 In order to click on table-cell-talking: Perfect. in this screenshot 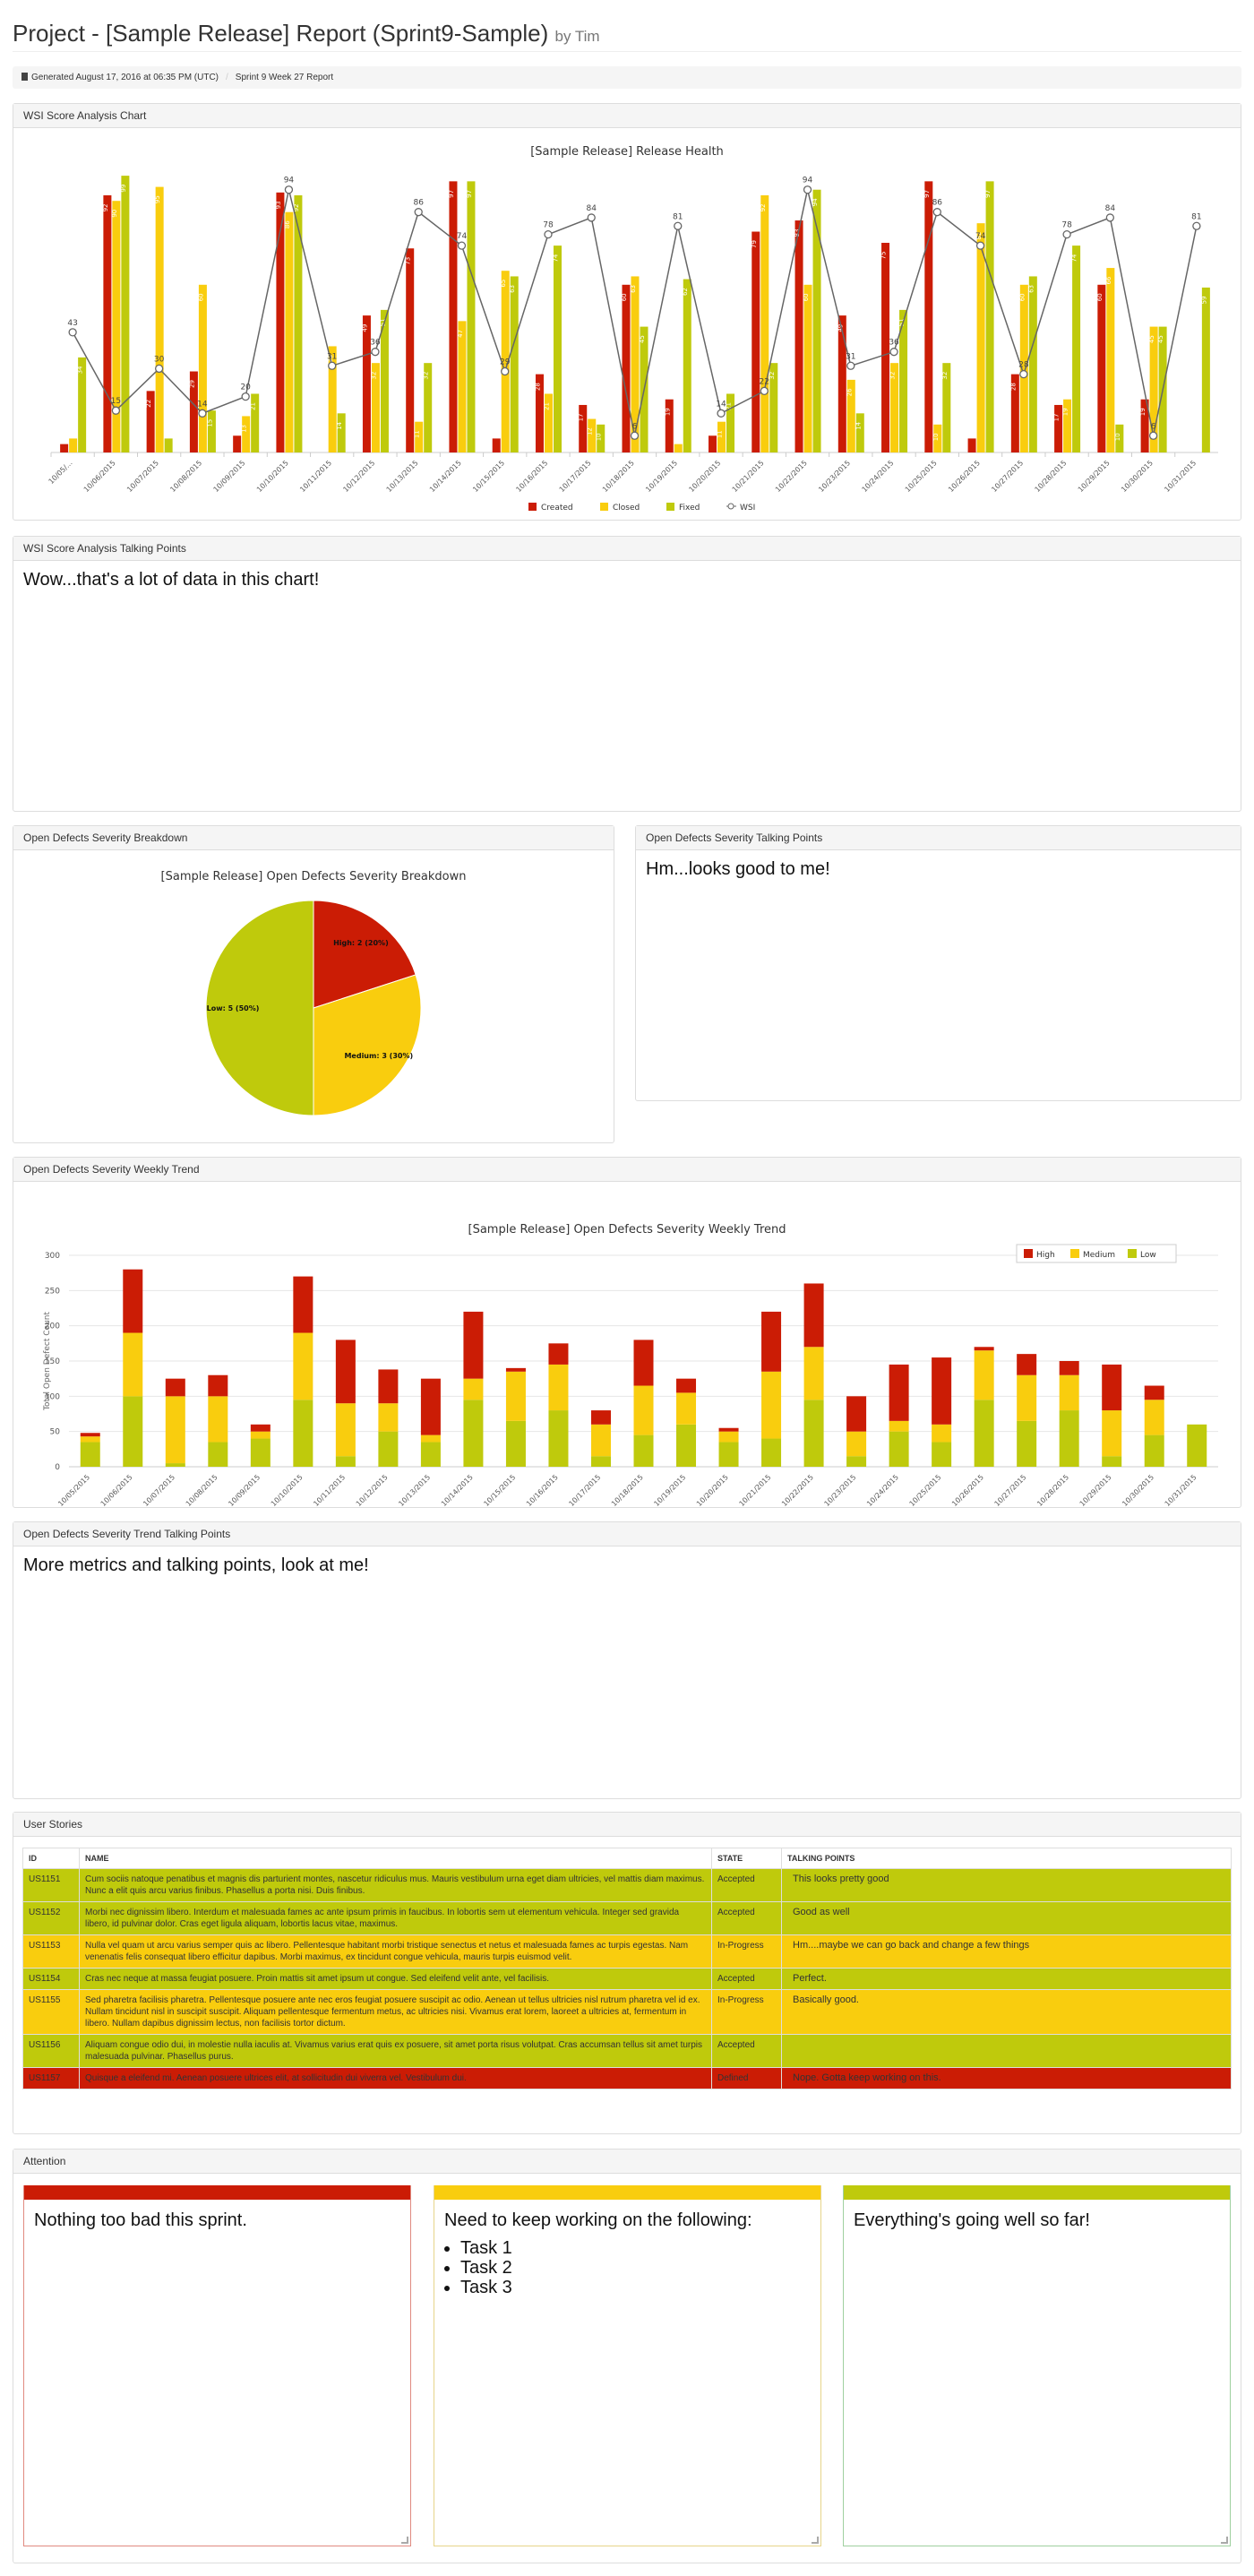, I will do `click(1006, 1979)`.